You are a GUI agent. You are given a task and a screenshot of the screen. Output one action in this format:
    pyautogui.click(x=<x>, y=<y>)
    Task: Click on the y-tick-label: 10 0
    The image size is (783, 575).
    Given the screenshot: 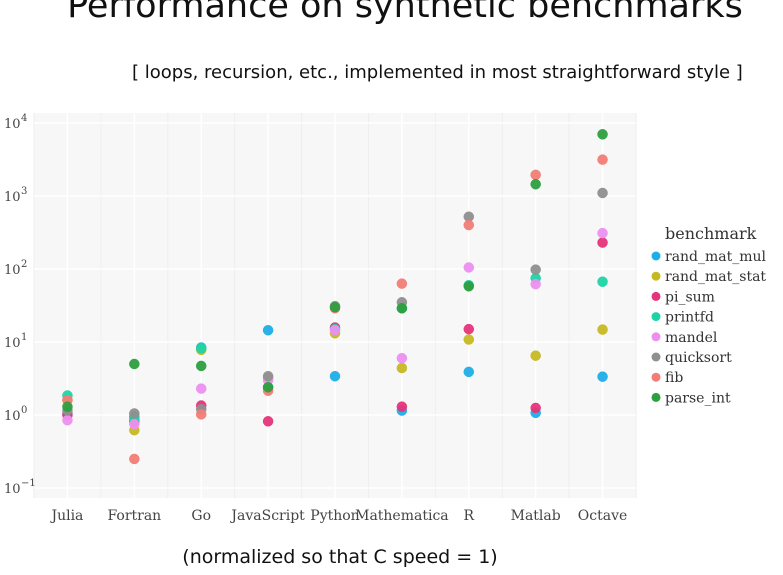 What is the action you would take?
    pyautogui.click(x=15, y=414)
    